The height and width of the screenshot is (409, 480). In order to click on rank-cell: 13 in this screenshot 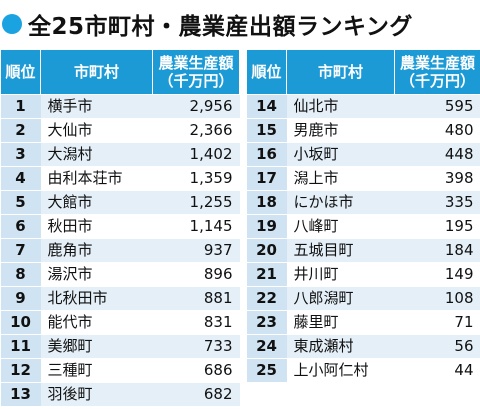, I will do `click(20, 394)`.